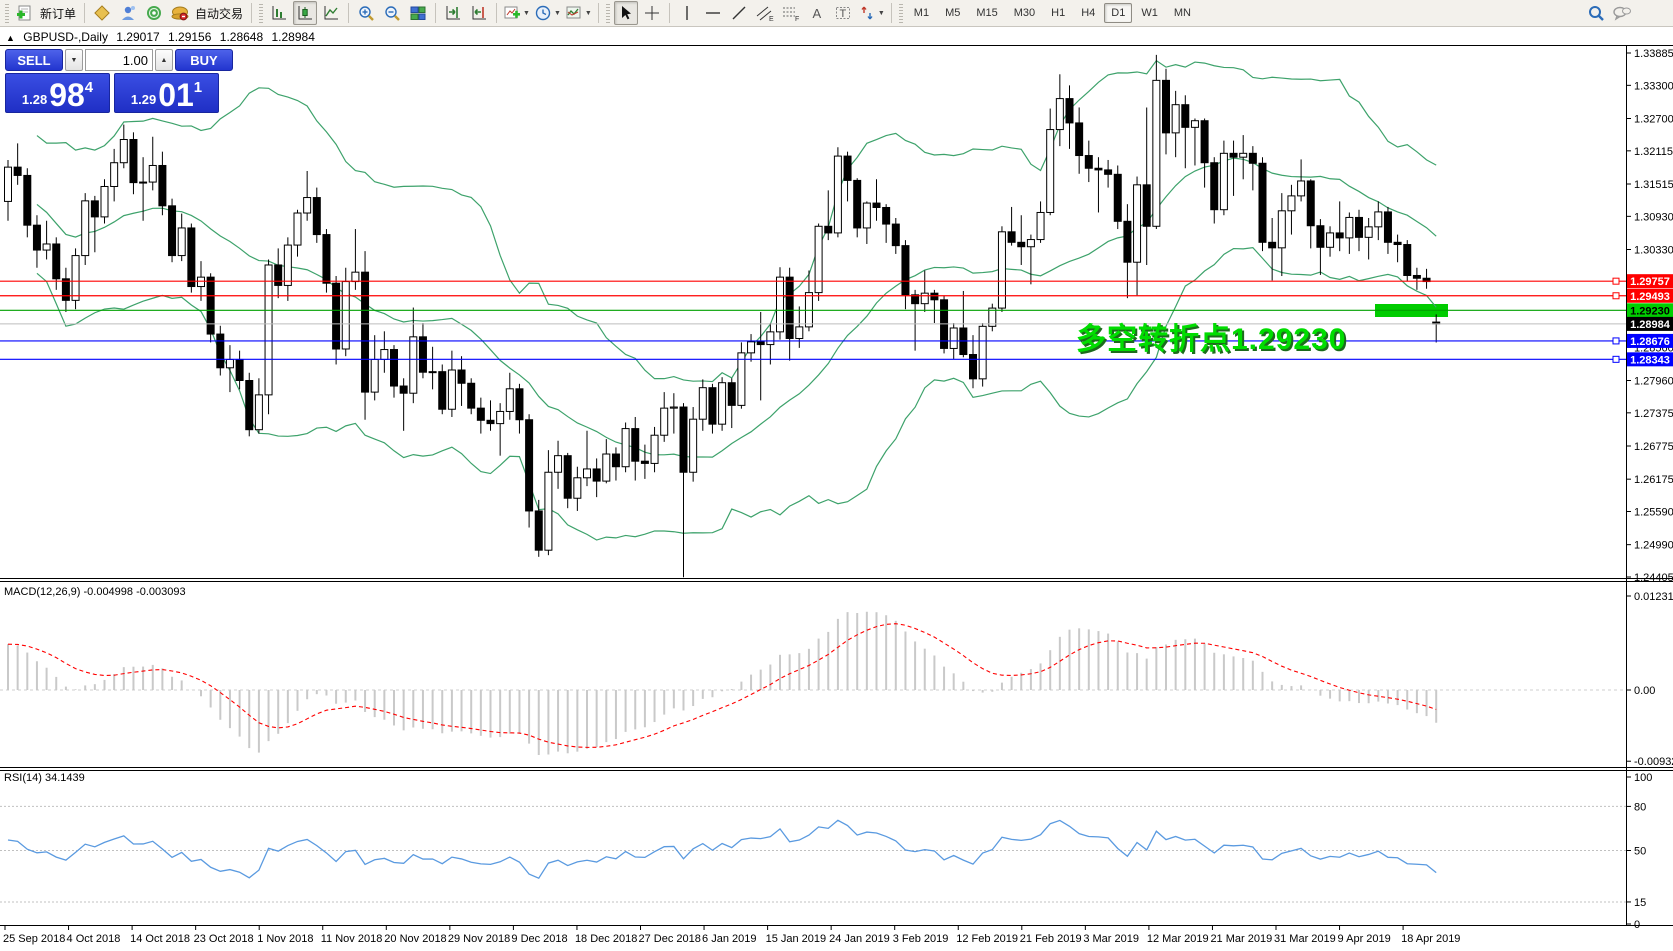 The height and width of the screenshot is (951, 1673). I want to click on crosshair-icon, so click(651, 13).